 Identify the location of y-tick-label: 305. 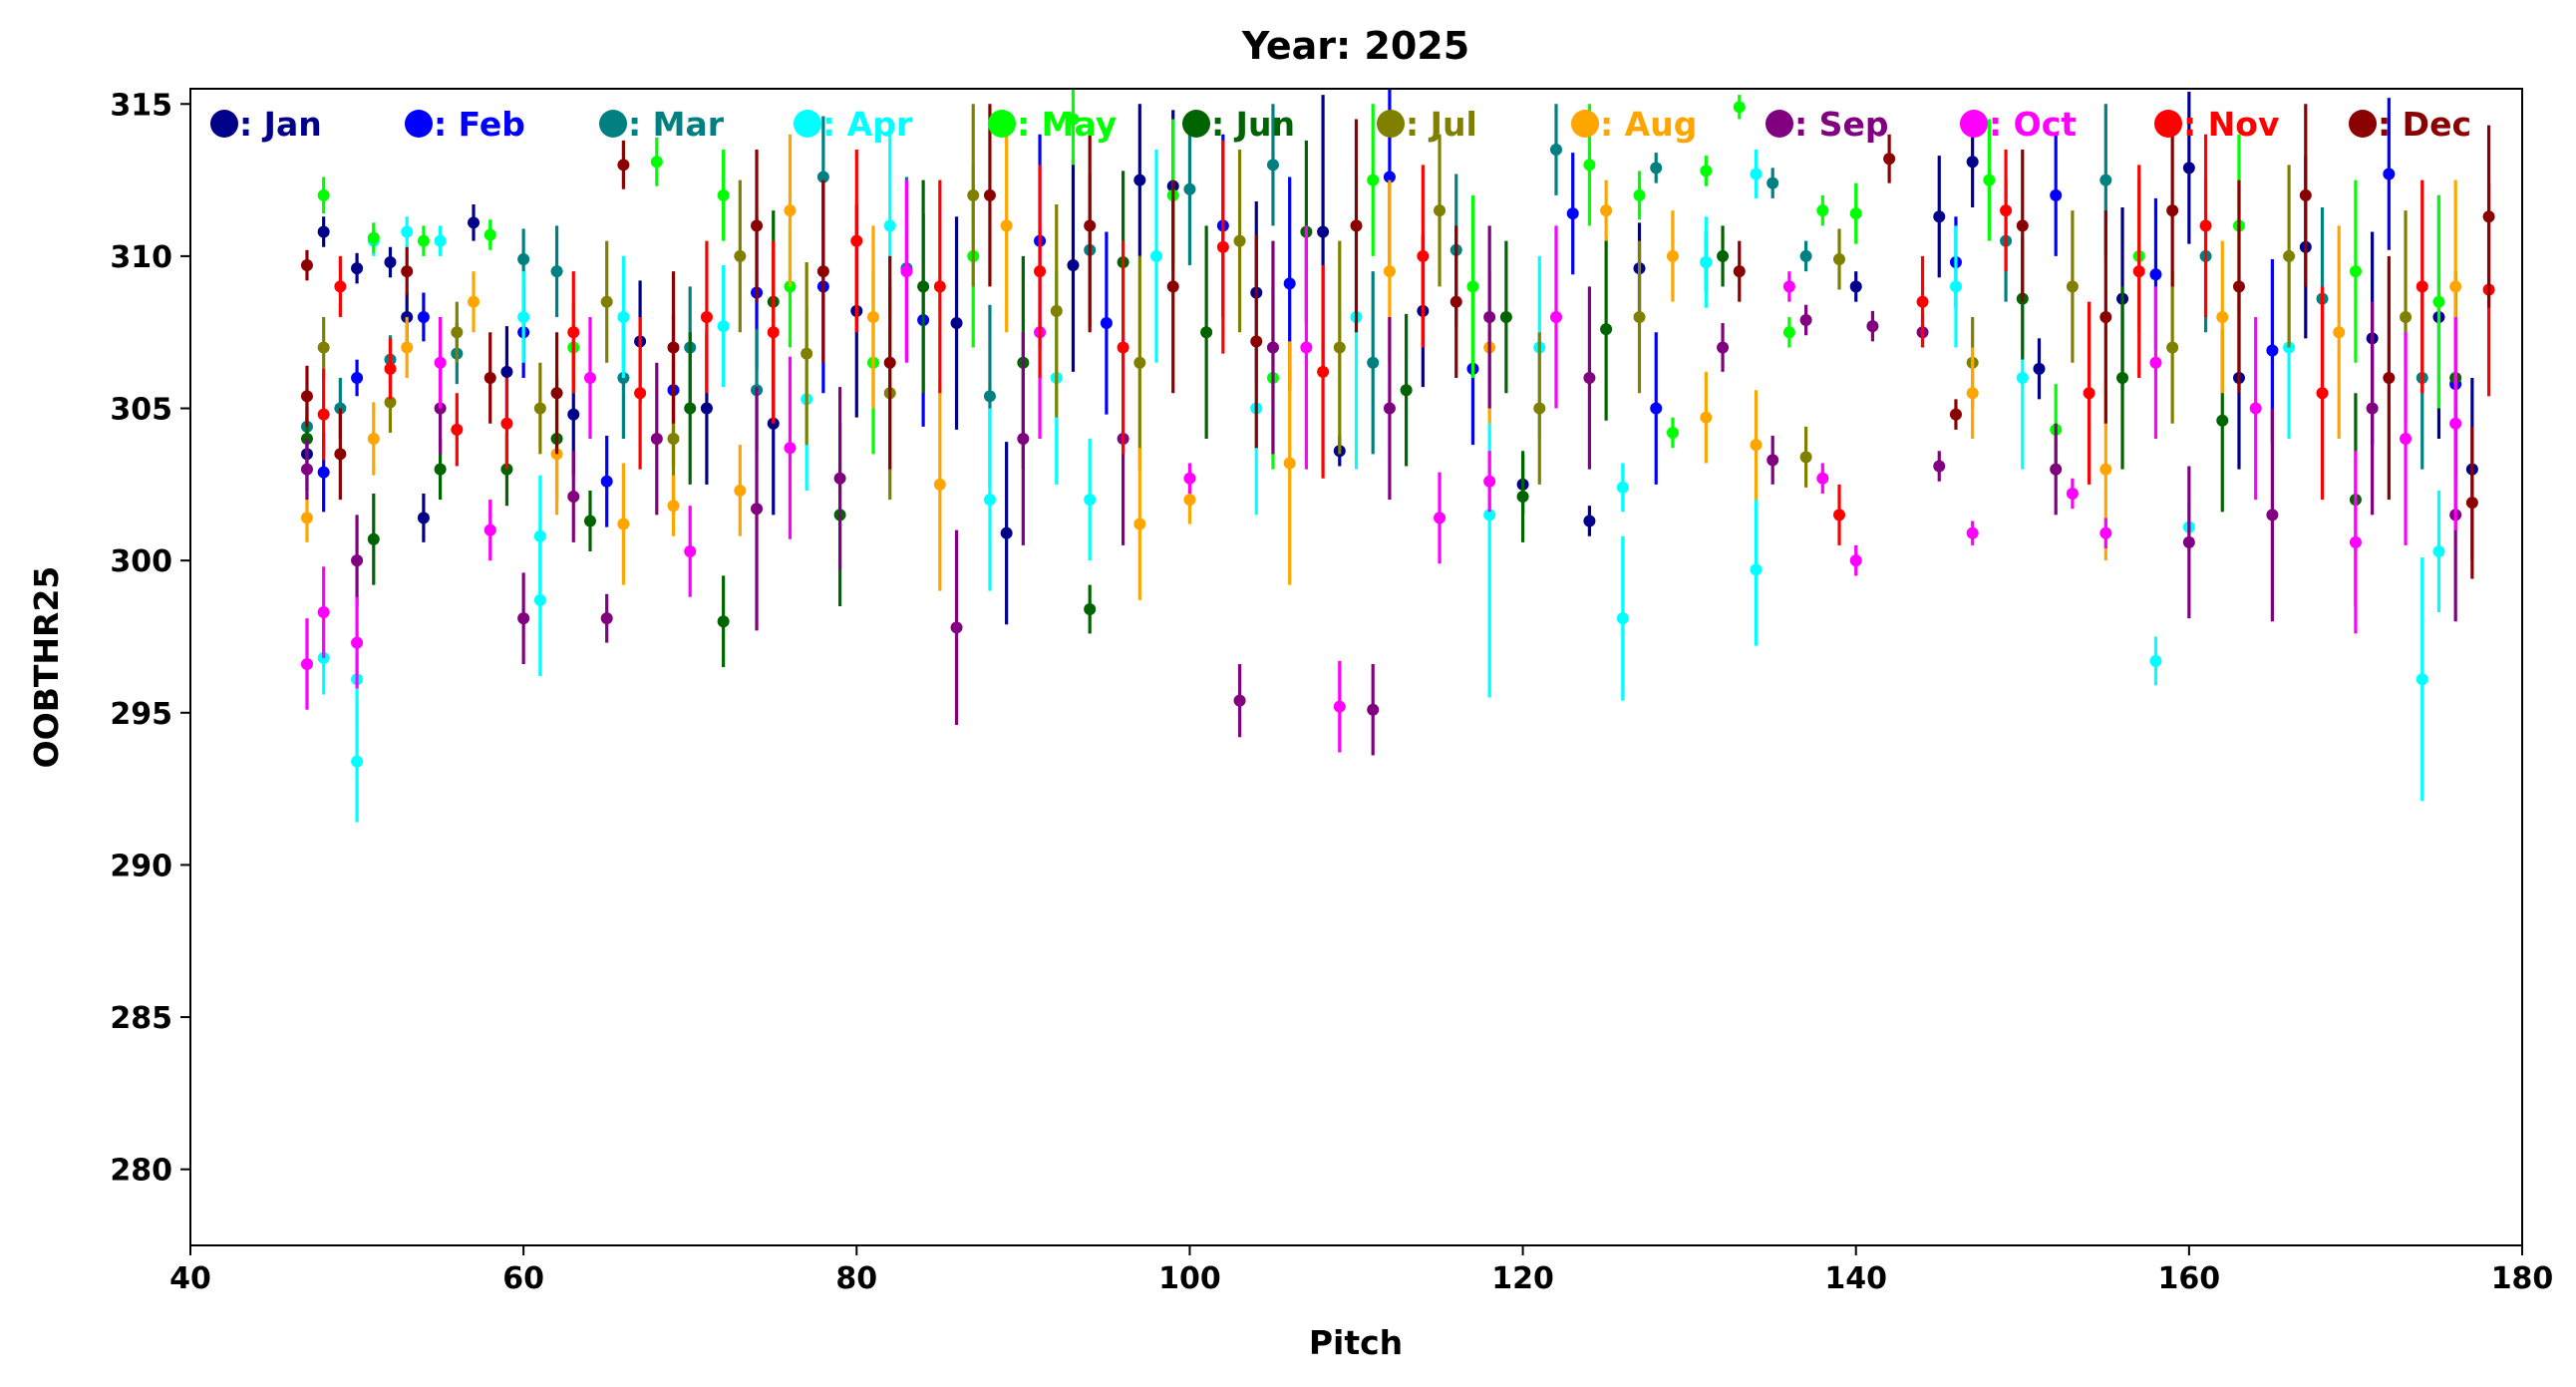
(141, 410).